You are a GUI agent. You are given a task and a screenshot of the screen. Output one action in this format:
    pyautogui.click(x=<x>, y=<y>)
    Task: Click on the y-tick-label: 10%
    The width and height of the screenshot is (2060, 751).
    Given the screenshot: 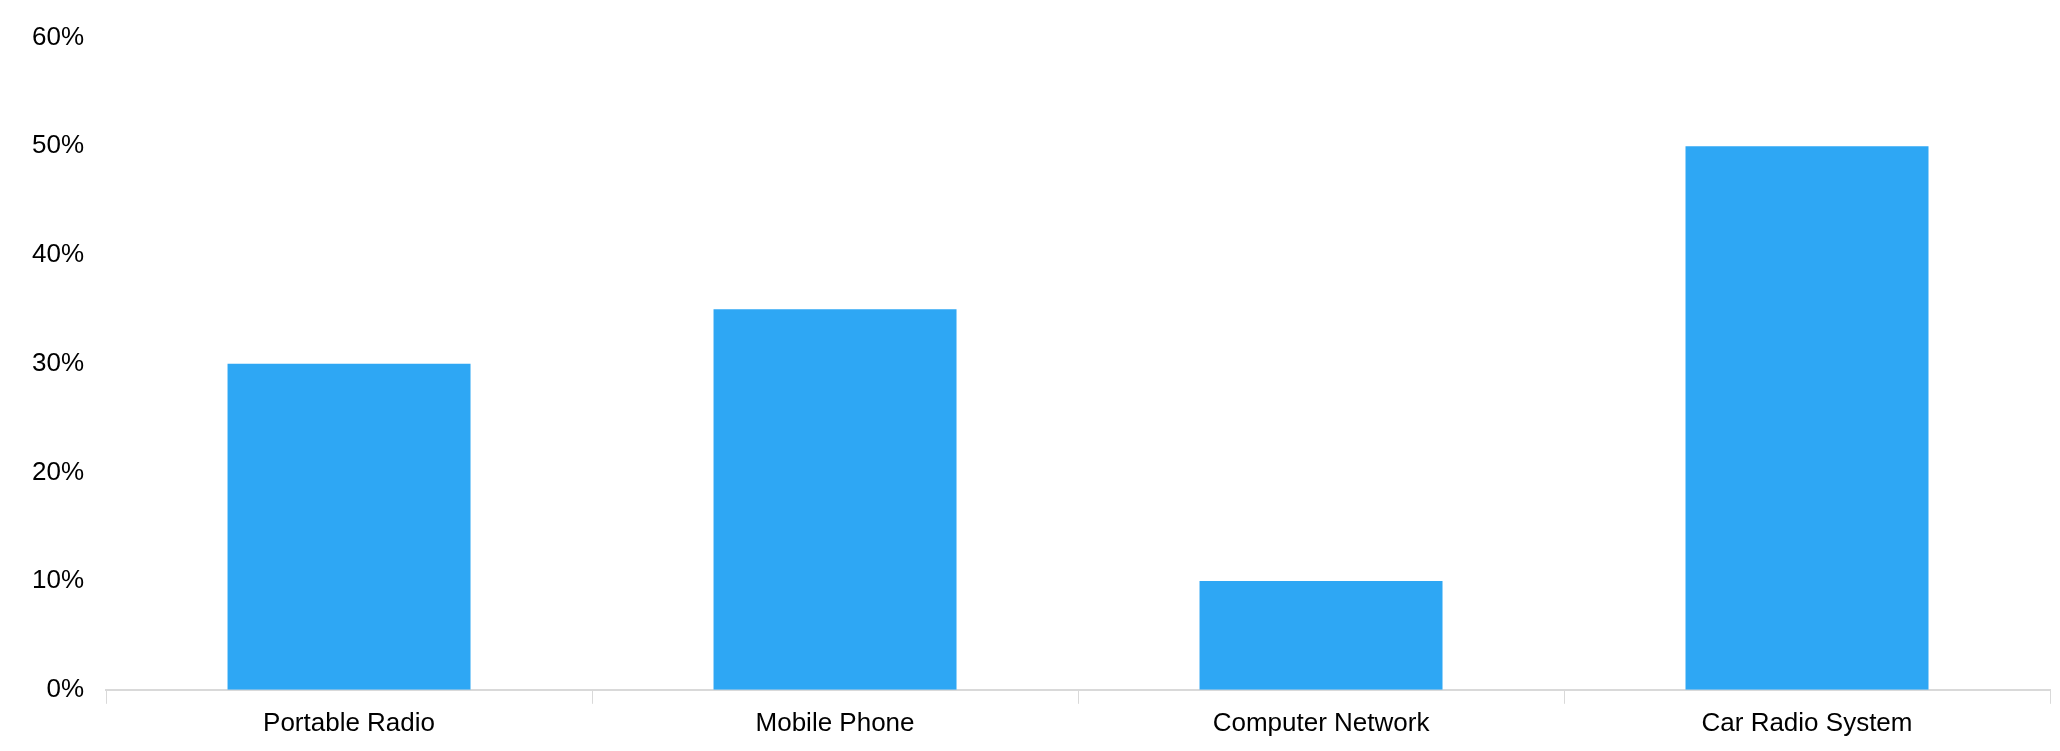 What is the action you would take?
    pyautogui.click(x=58, y=579)
    